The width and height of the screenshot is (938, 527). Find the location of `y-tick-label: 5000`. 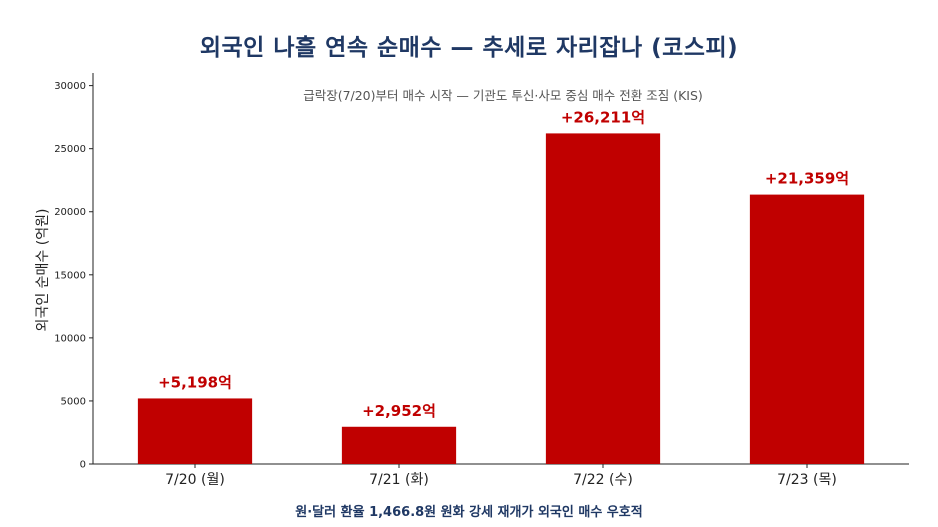

y-tick-label: 5000 is located at coordinates (73, 401).